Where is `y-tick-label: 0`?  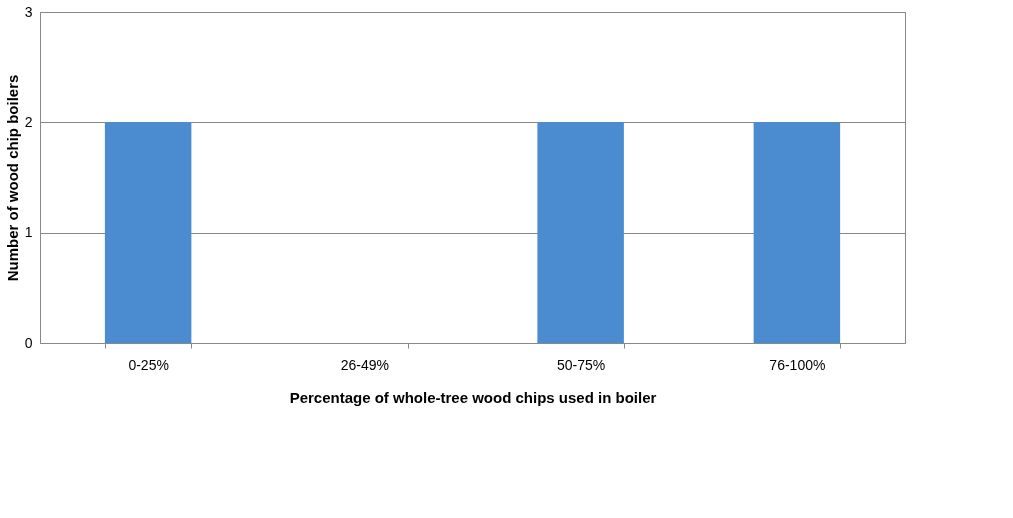
y-tick-label: 0 is located at coordinates (28, 342).